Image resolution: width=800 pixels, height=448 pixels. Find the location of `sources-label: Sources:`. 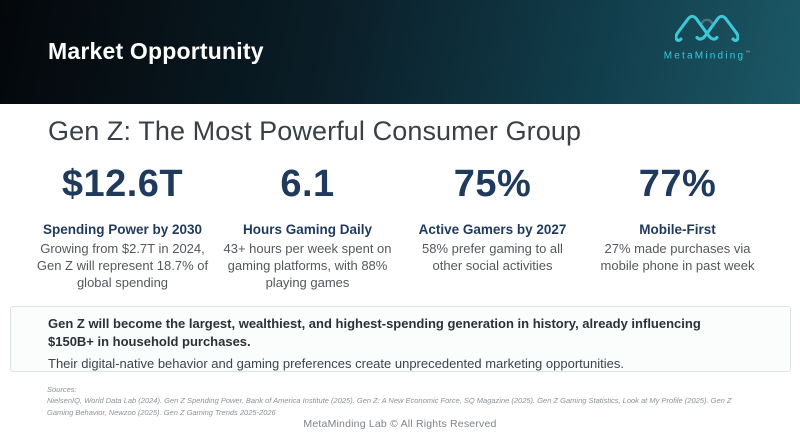

sources-label: Sources: is located at coordinates (62, 389).